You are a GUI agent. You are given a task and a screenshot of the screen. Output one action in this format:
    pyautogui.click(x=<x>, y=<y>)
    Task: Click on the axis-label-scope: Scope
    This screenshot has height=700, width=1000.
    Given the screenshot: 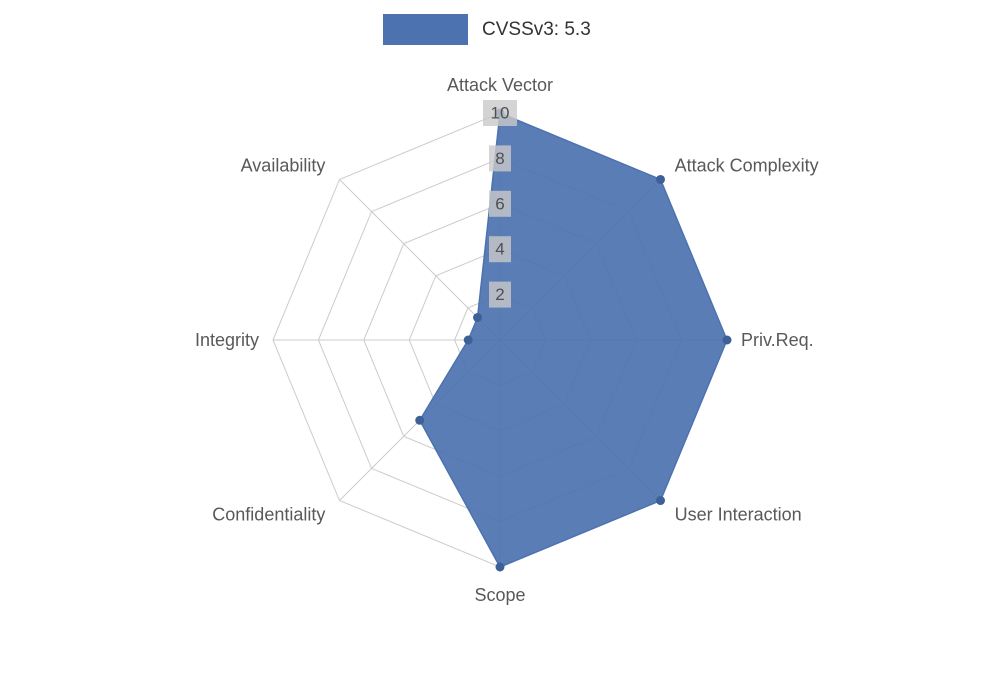 What is the action you would take?
    pyautogui.click(x=499, y=595)
    